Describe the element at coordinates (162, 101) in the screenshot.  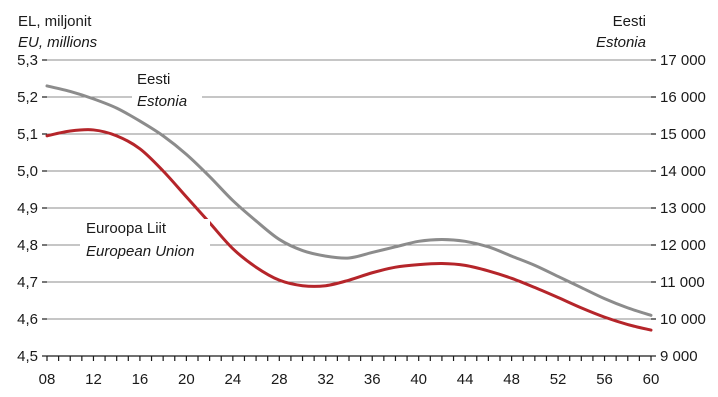
I see `series-label-estonia-en: Estonia` at that location.